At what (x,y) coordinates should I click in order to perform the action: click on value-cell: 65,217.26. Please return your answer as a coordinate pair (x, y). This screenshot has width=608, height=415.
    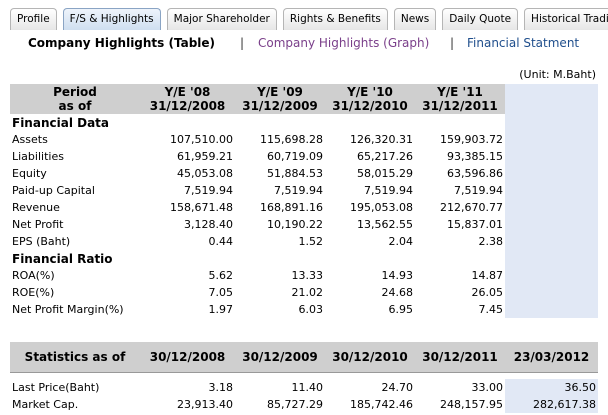
    Looking at the image, I should click on (385, 156).